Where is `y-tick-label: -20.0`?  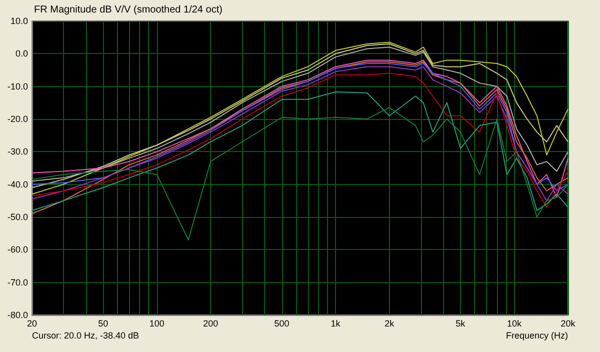 y-tick-label: -20.0 is located at coordinates (17, 119).